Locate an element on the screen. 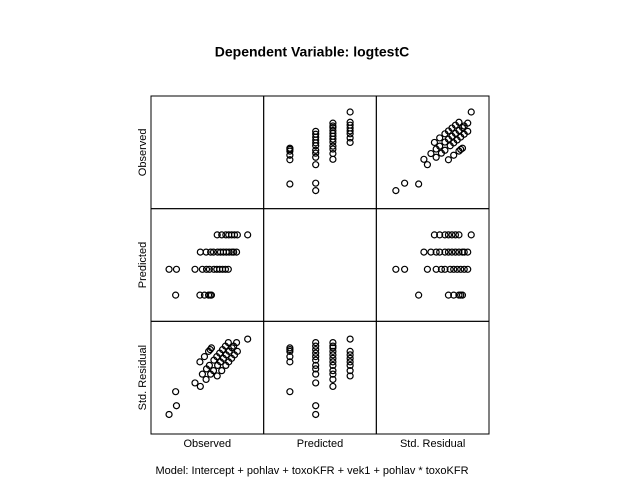 This screenshot has height=500, width=625. x-axis-label: Predicted is located at coordinates (320, 444).